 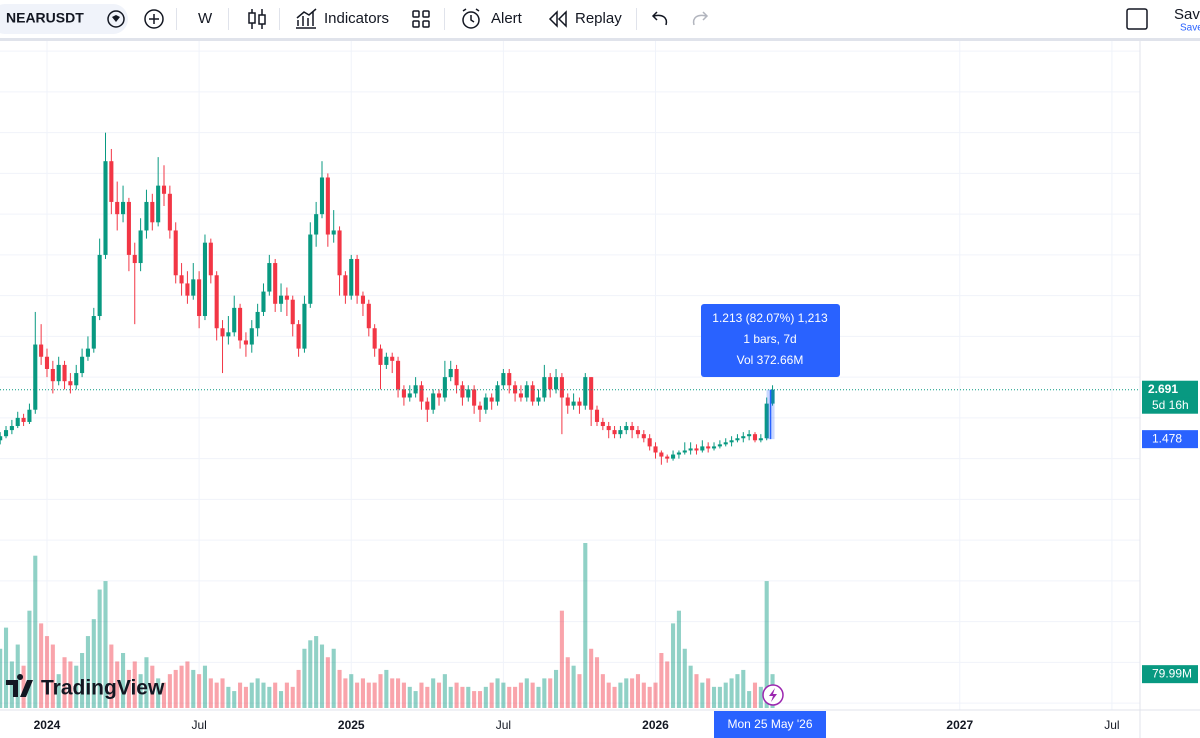 What do you see at coordinates (252, 18) in the screenshot?
I see `candle-icon-body` at bounding box center [252, 18].